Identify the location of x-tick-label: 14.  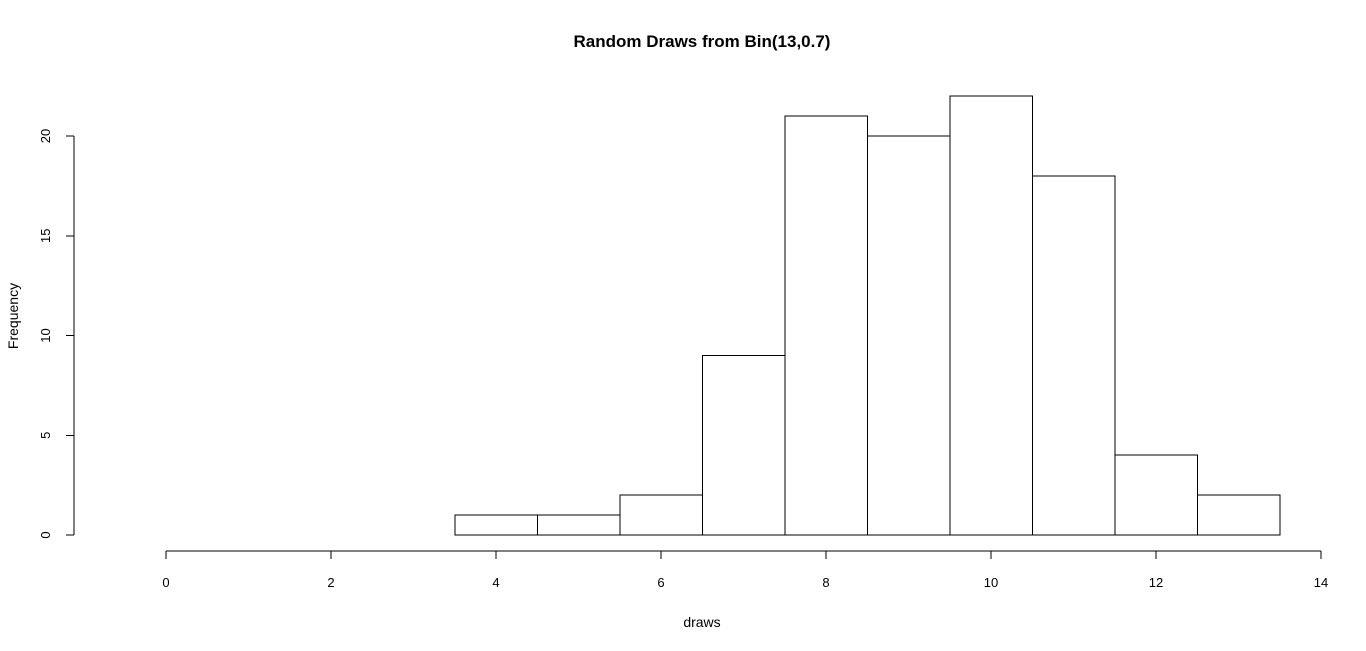
(1321, 582).